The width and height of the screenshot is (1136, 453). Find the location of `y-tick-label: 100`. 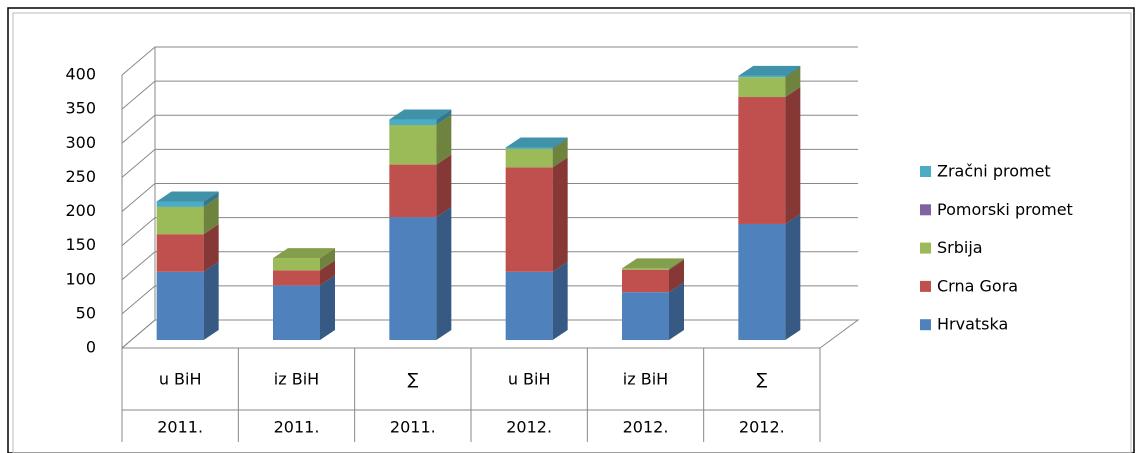

y-tick-label: 100 is located at coordinates (80, 278).